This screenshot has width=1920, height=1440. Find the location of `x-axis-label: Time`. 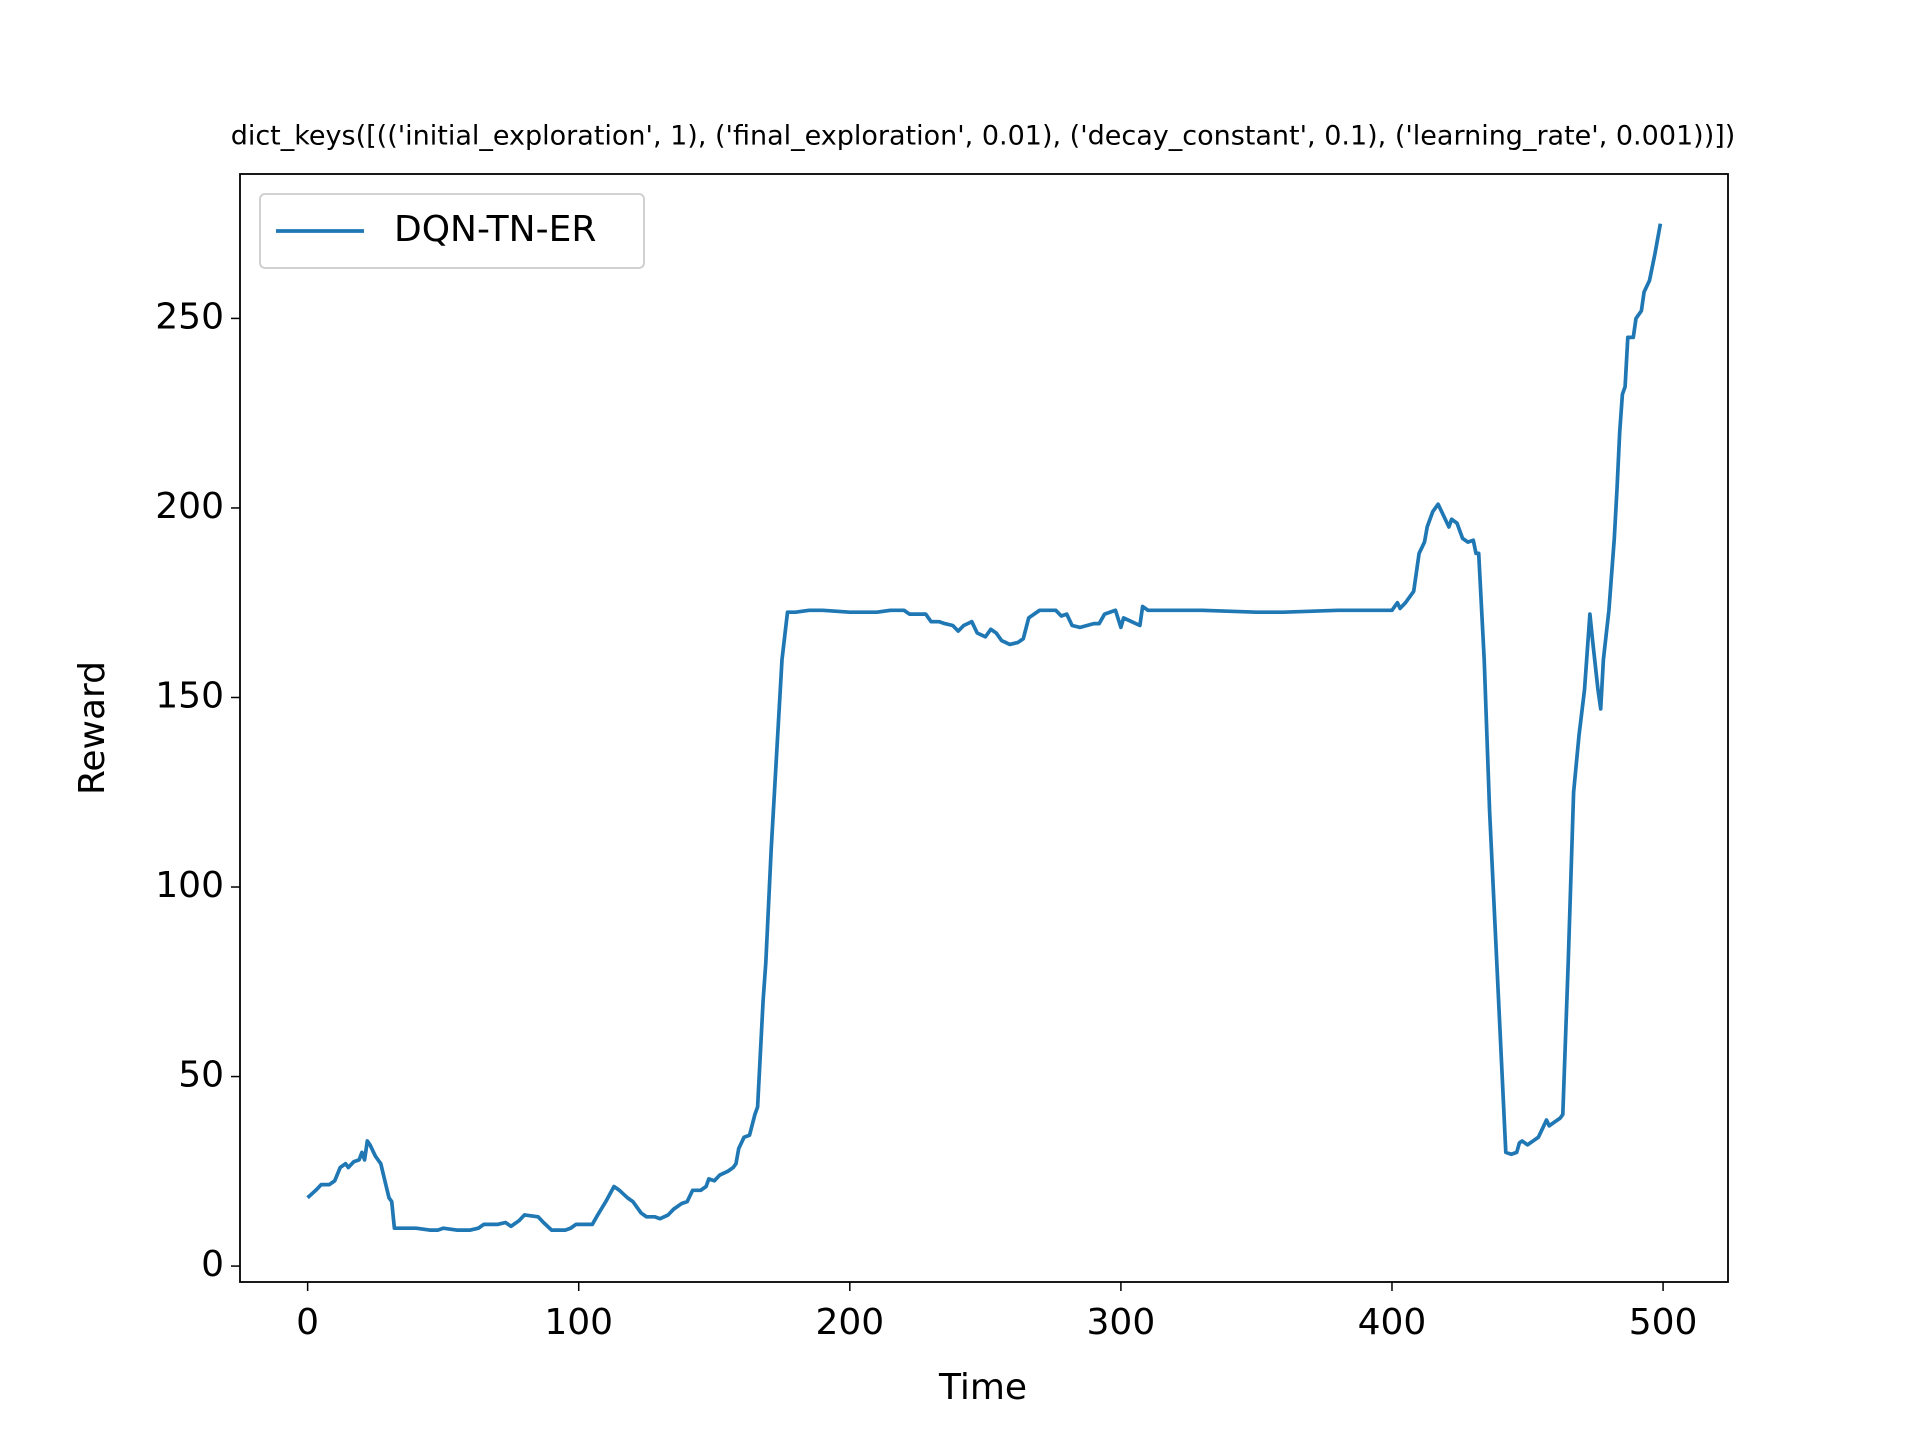

x-axis-label: Time is located at coordinates (982, 1387).